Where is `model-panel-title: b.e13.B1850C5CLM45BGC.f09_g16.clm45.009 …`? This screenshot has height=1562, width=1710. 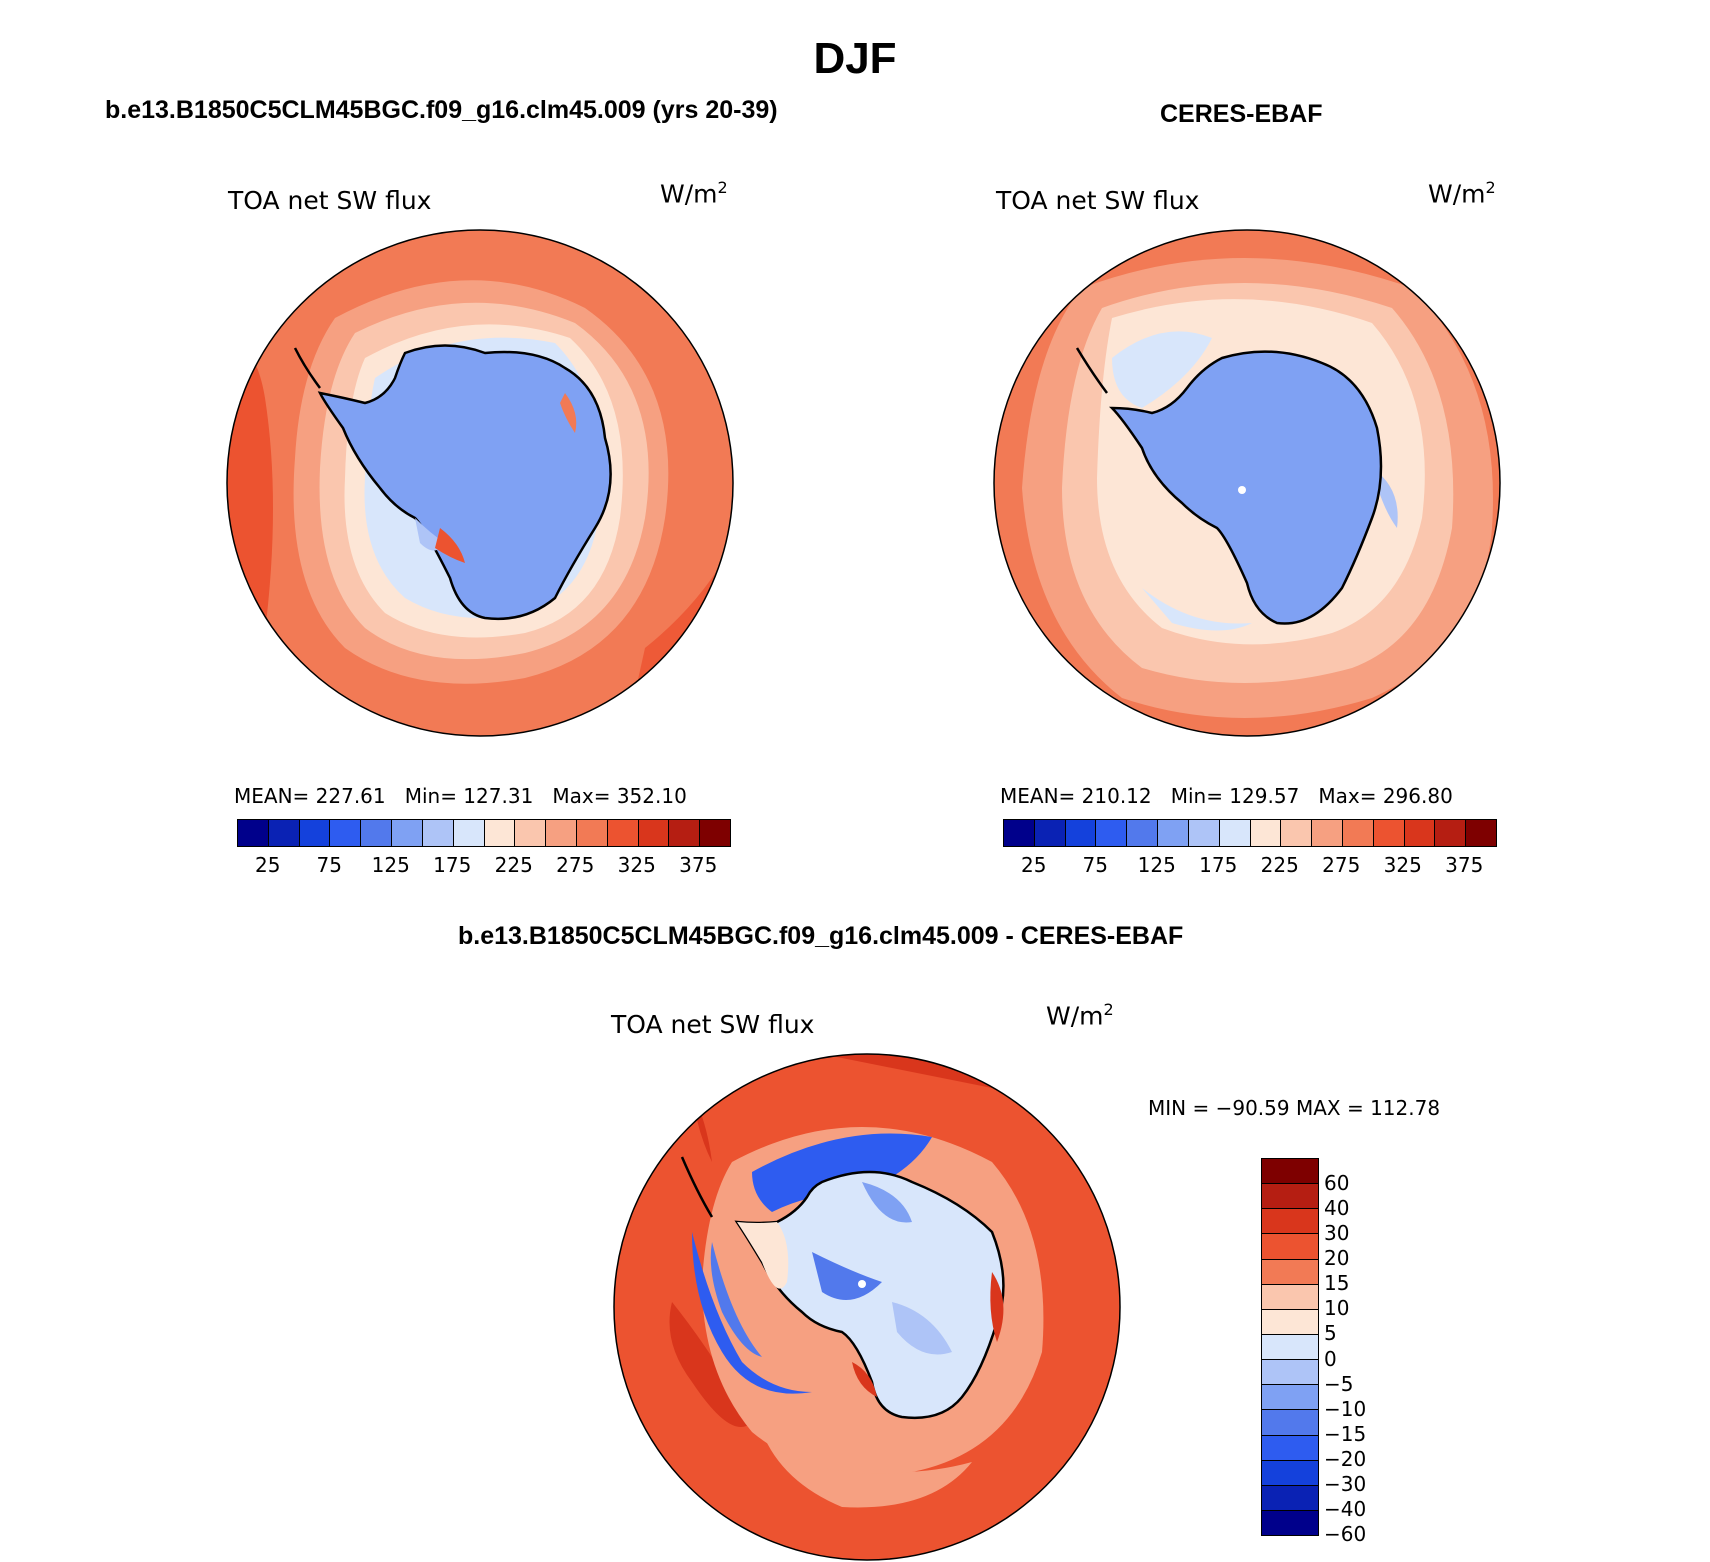
model-panel-title: b.e13.B1850C5CLM45BGC.f09_g16.clm45.009 … is located at coordinates (441, 110).